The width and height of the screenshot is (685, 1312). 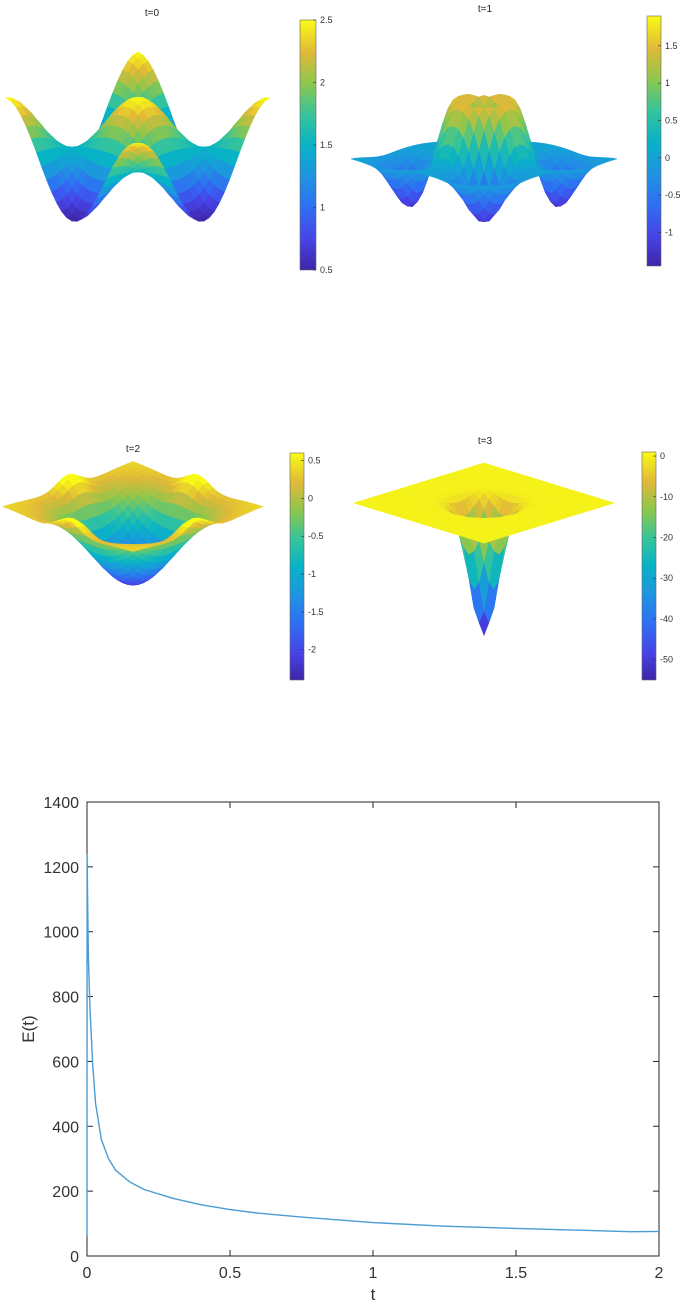 I want to click on y-tick-label: 1400, so click(x=61, y=803).